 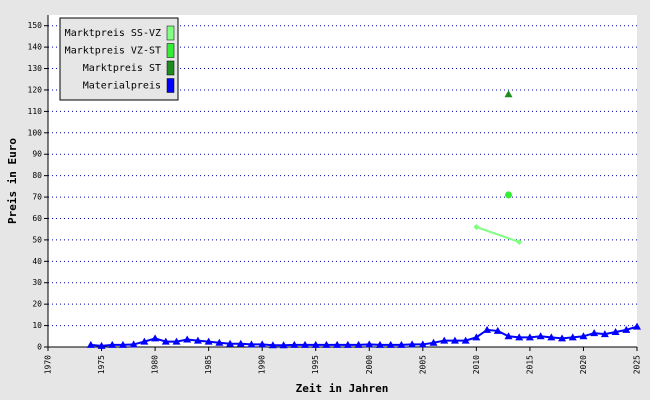 What do you see at coordinates (369, 364) in the screenshot?
I see `x-tick-label: 2000` at bounding box center [369, 364].